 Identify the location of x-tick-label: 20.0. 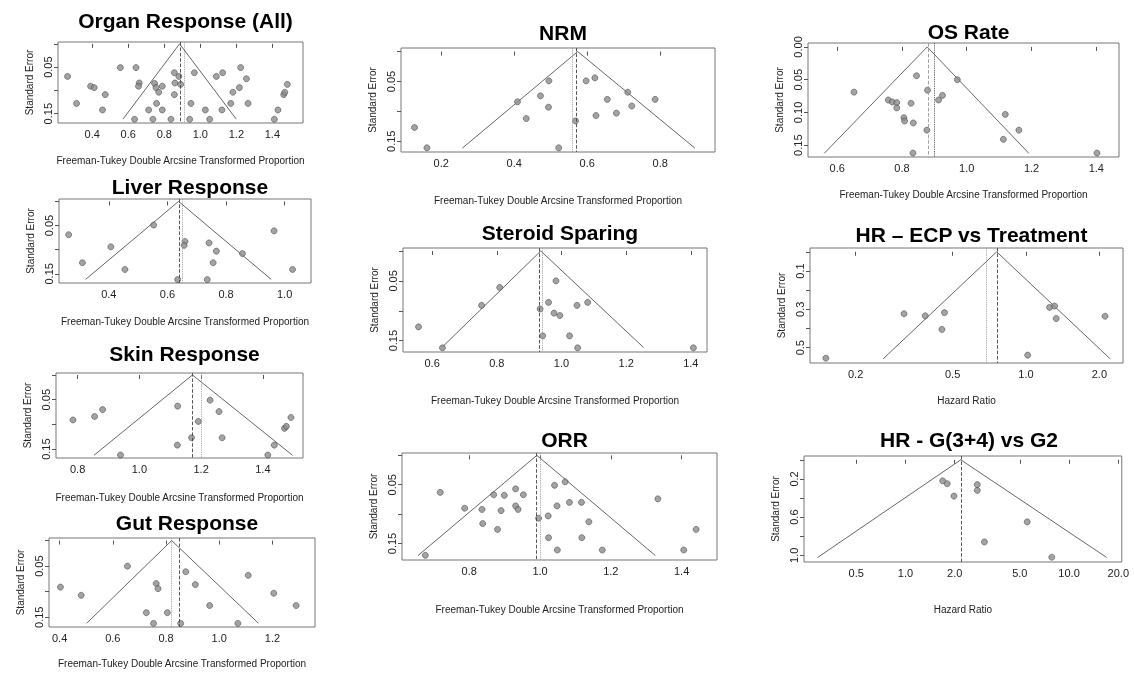
(1118, 572).